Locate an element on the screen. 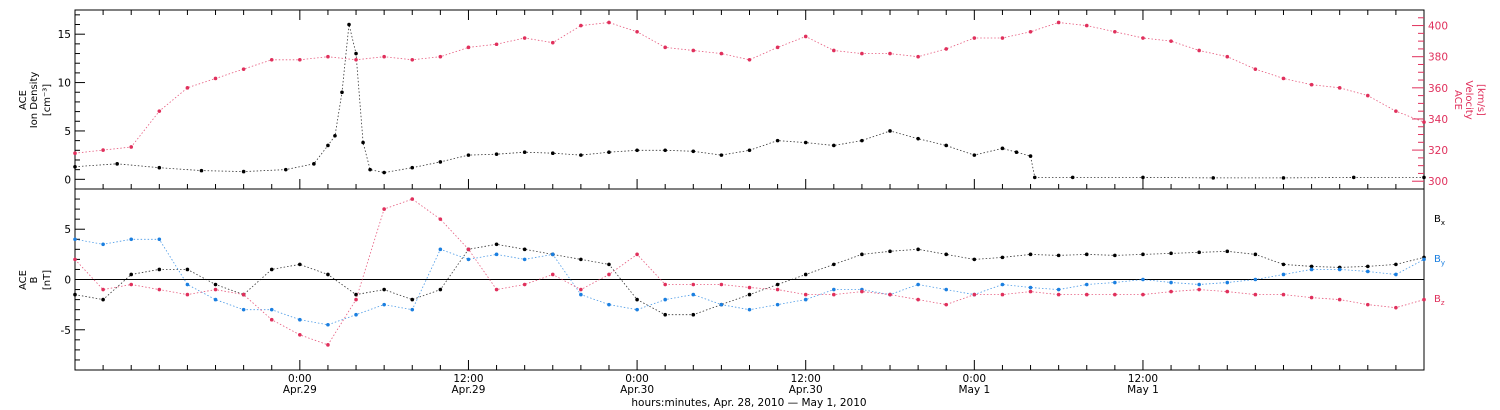 Image resolution: width=1500 pixels, height=410 pixels. velocity-tick-label: 380 is located at coordinates (1438, 58).